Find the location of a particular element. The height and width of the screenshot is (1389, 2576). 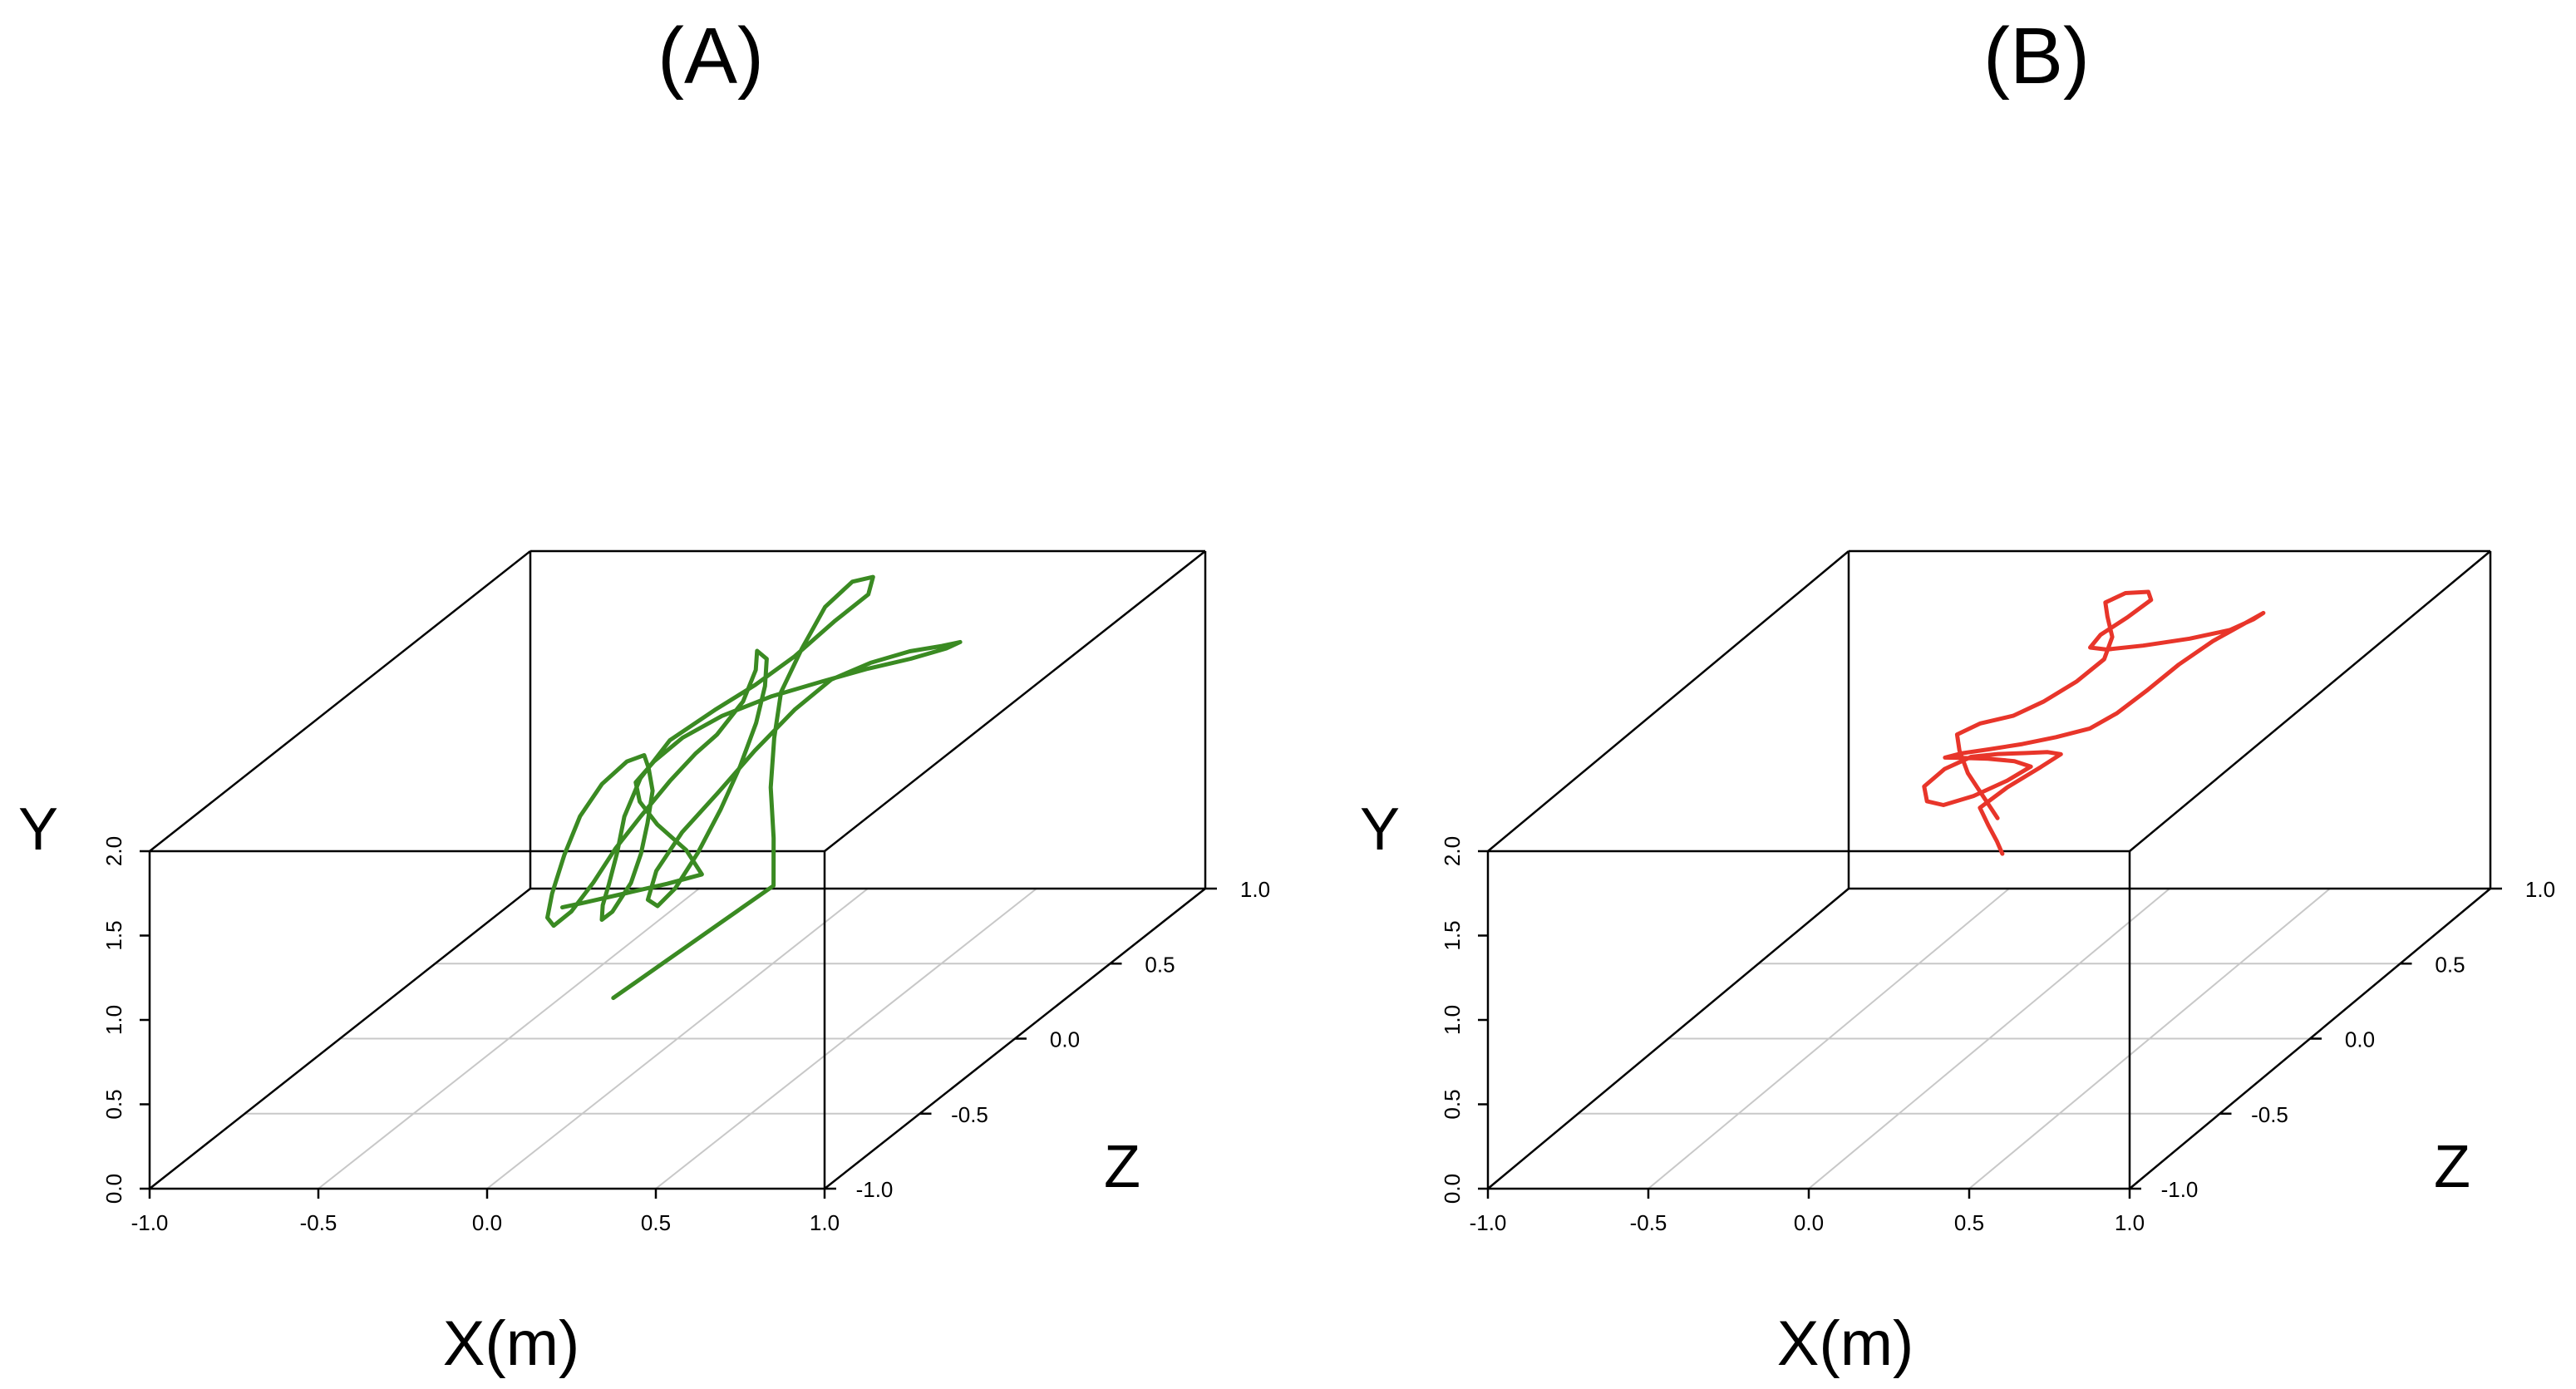

panel-label: (B) is located at coordinates (2036, 57).